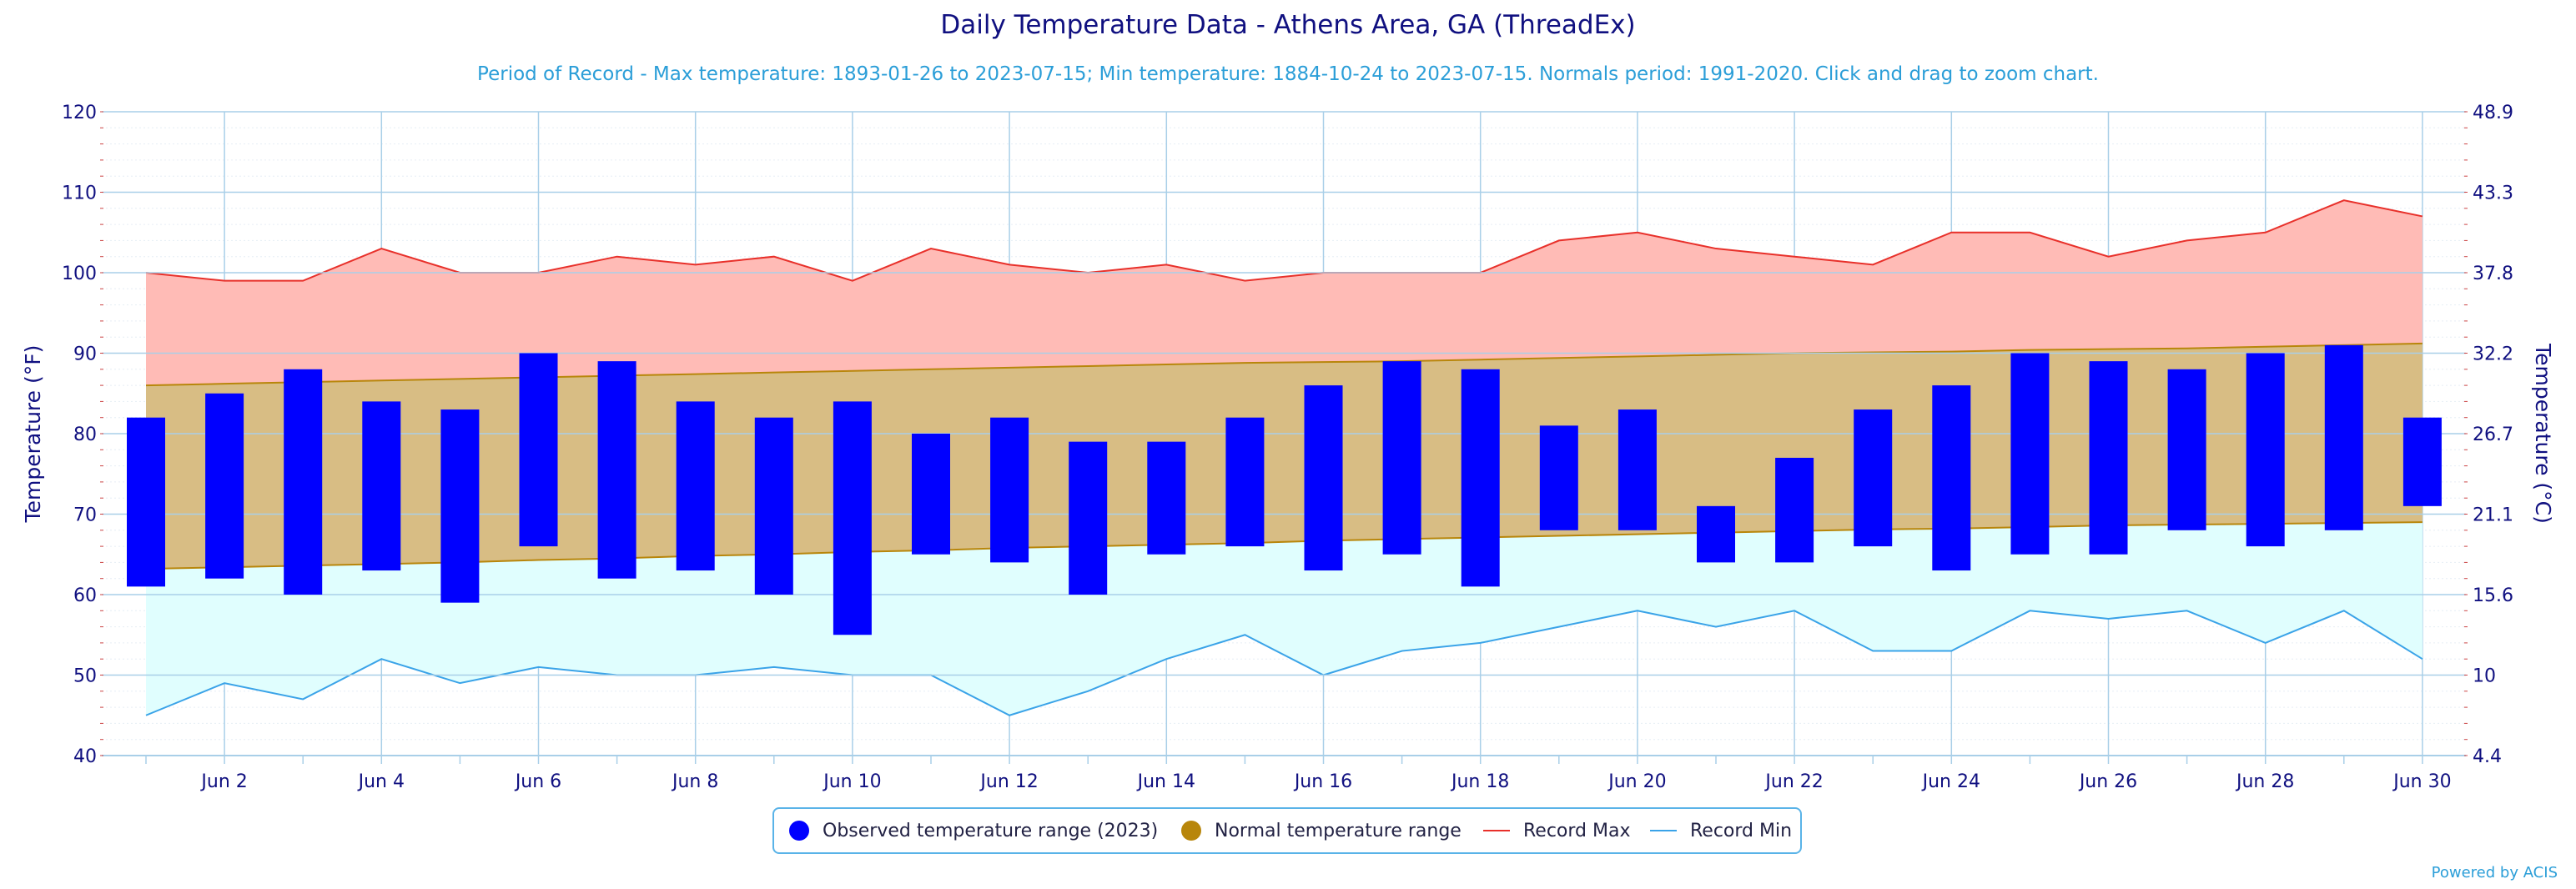 The width and height of the screenshot is (2576, 889). Describe the element at coordinates (799, 831) in the screenshot. I see `legend-observed-marker` at that location.